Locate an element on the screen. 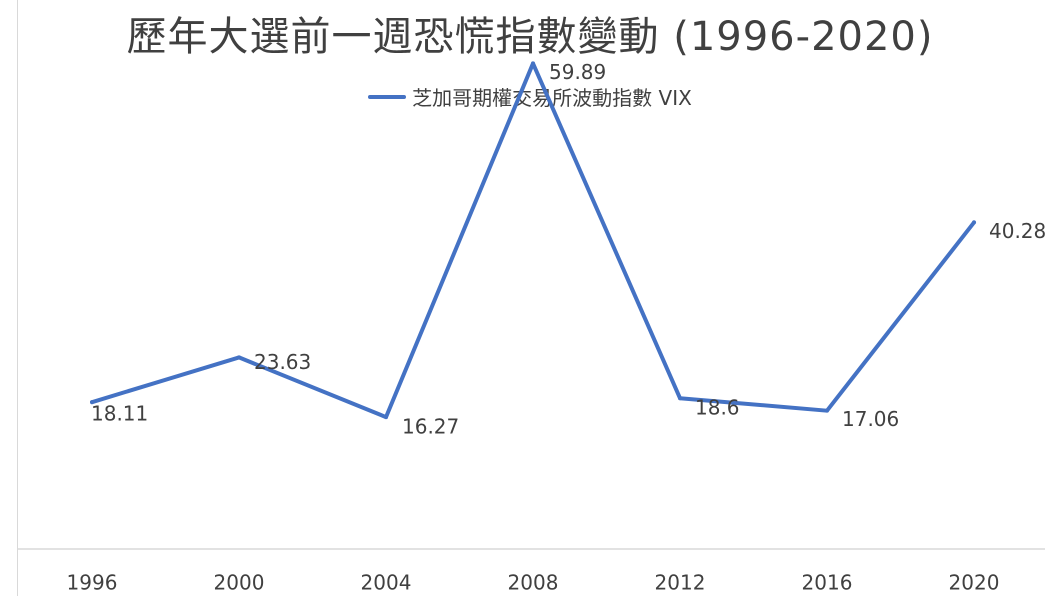 This screenshot has width=1060, height=596. data-point-2008 is located at coordinates (533, 63).